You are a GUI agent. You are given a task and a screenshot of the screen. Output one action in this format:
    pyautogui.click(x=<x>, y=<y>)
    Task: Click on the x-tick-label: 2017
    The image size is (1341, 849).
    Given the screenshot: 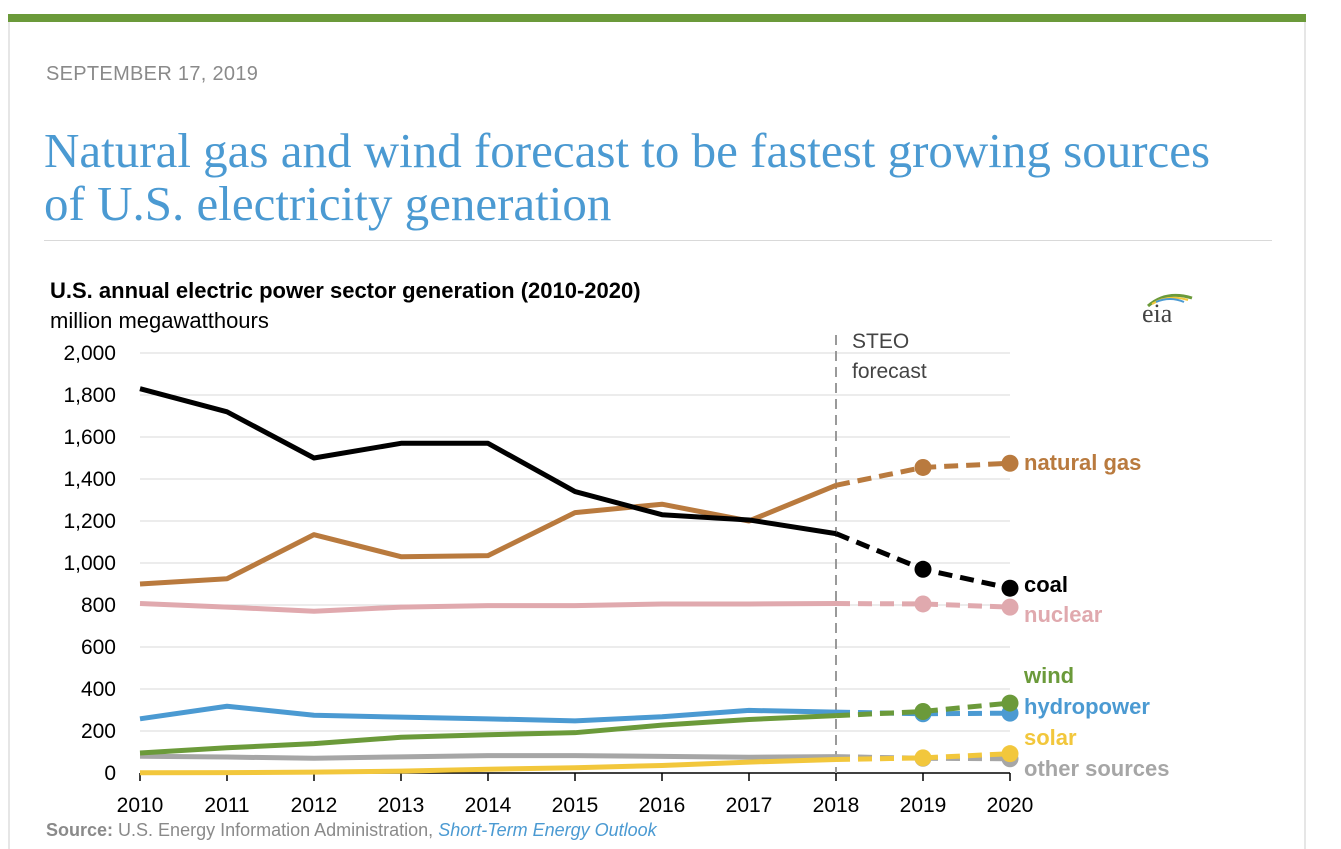 What is the action you would take?
    pyautogui.click(x=749, y=805)
    